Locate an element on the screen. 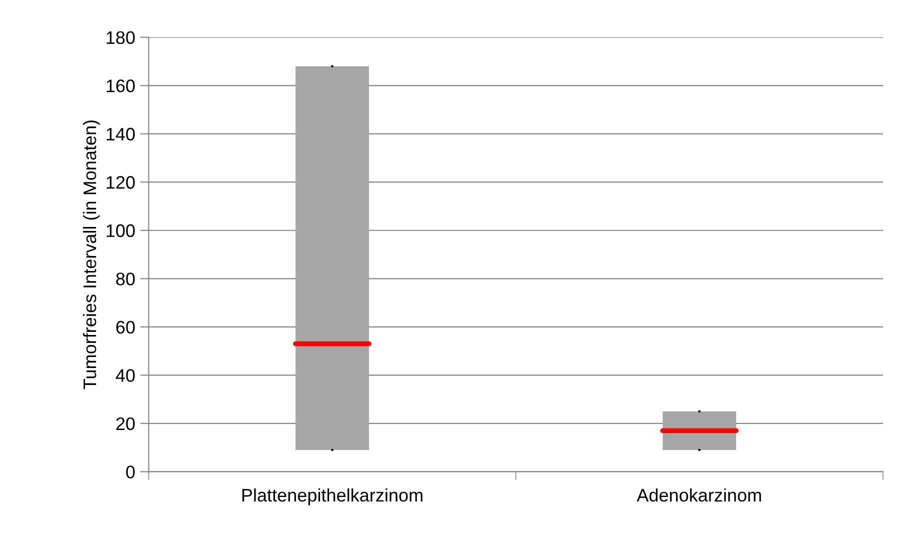 The height and width of the screenshot is (533, 901). y-tick-label: 100 is located at coordinates (120, 231).